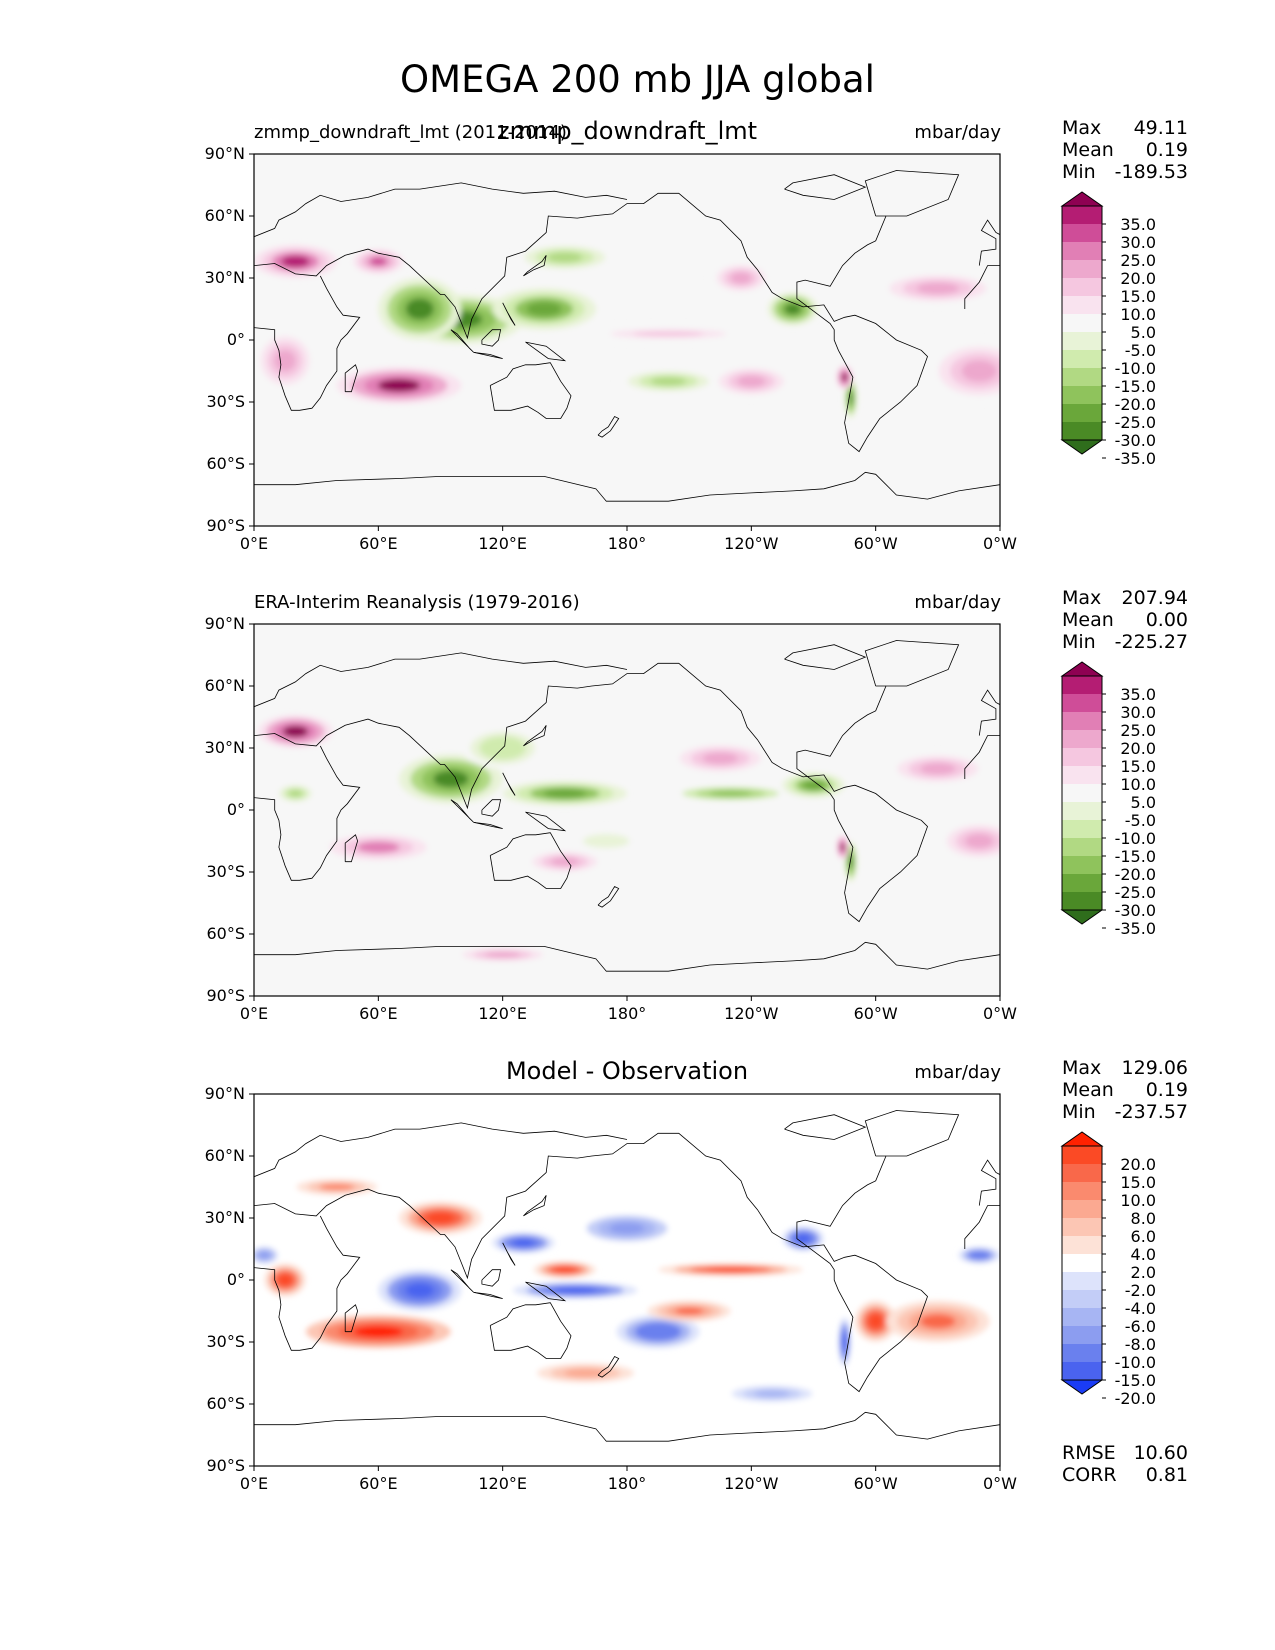 This screenshot has height=1650, width=1275. Describe the element at coordinates (1082, 199) in the screenshot. I see `colorbar-extend-top` at that location.